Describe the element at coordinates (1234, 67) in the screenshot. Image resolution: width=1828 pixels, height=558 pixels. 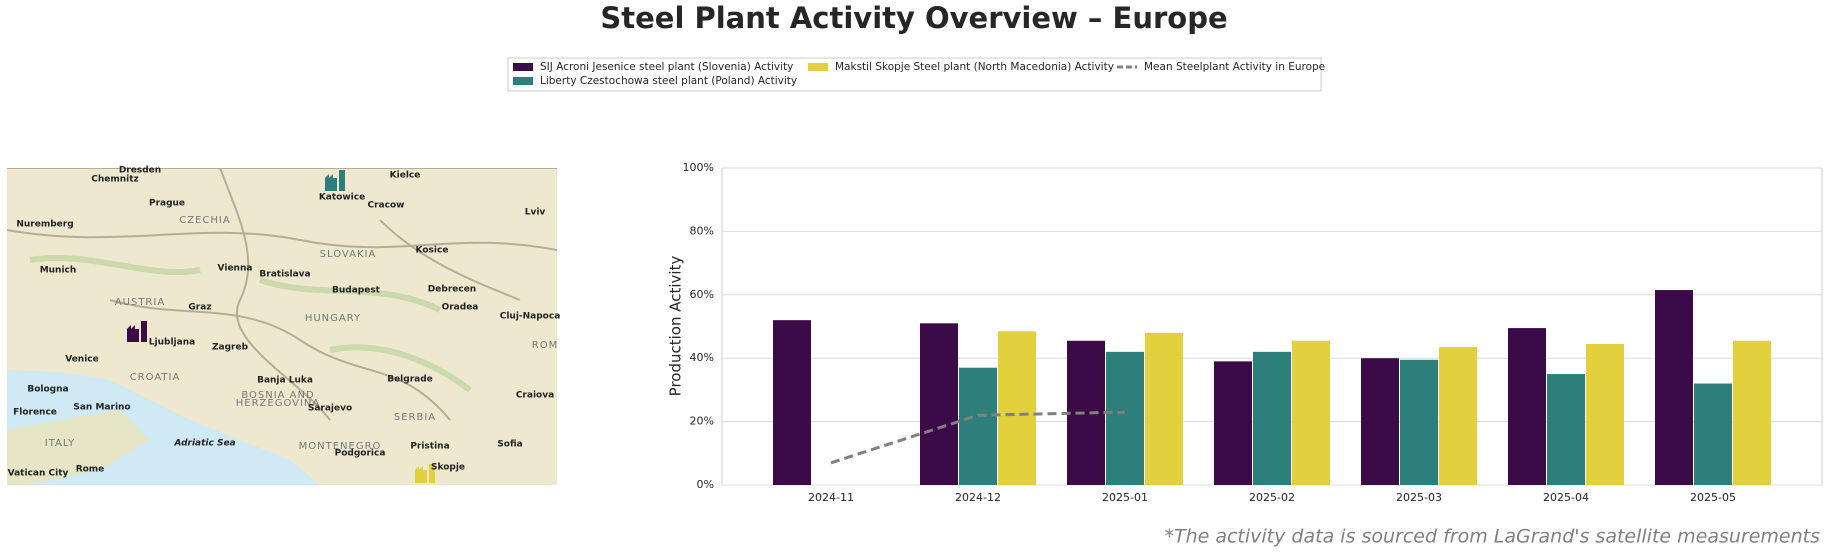
I see `legend-label: Mean Steelplant Activity in Europe` at that location.